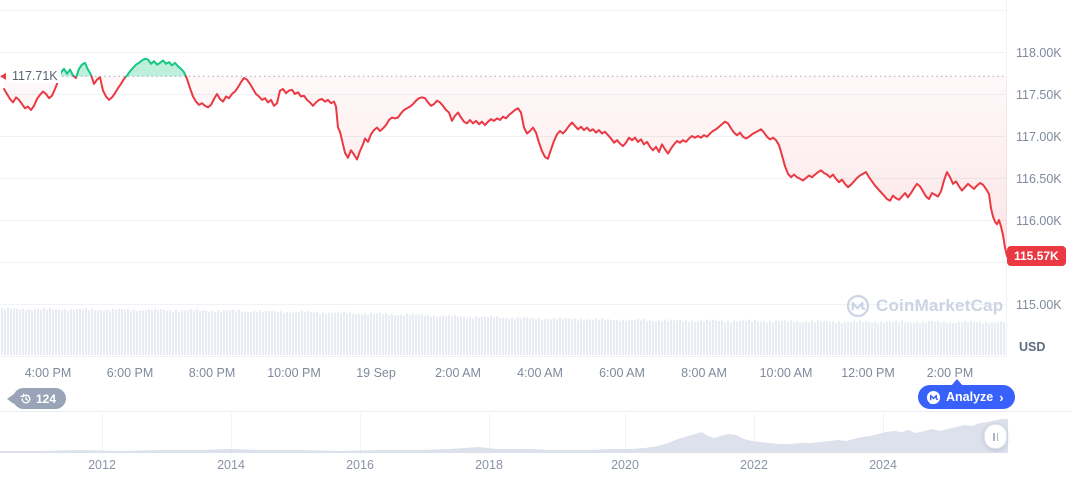 The height and width of the screenshot is (477, 1072). Describe the element at coordinates (1039, 95) in the screenshot. I see `y-axis-label: 117.50K` at that location.